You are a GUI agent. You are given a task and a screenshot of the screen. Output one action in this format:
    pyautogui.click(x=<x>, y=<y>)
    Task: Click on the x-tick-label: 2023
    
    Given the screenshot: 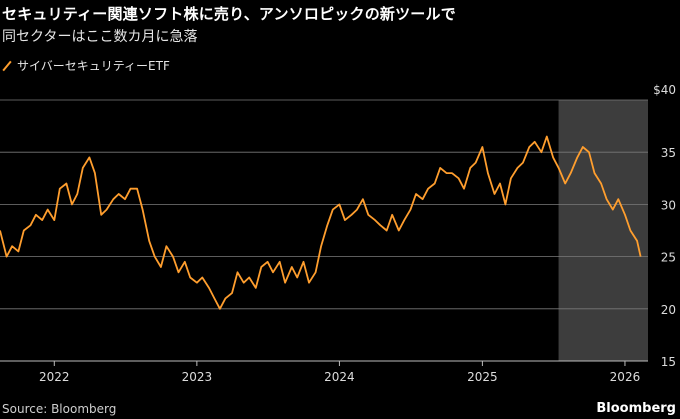 What is the action you would take?
    pyautogui.click(x=197, y=377)
    